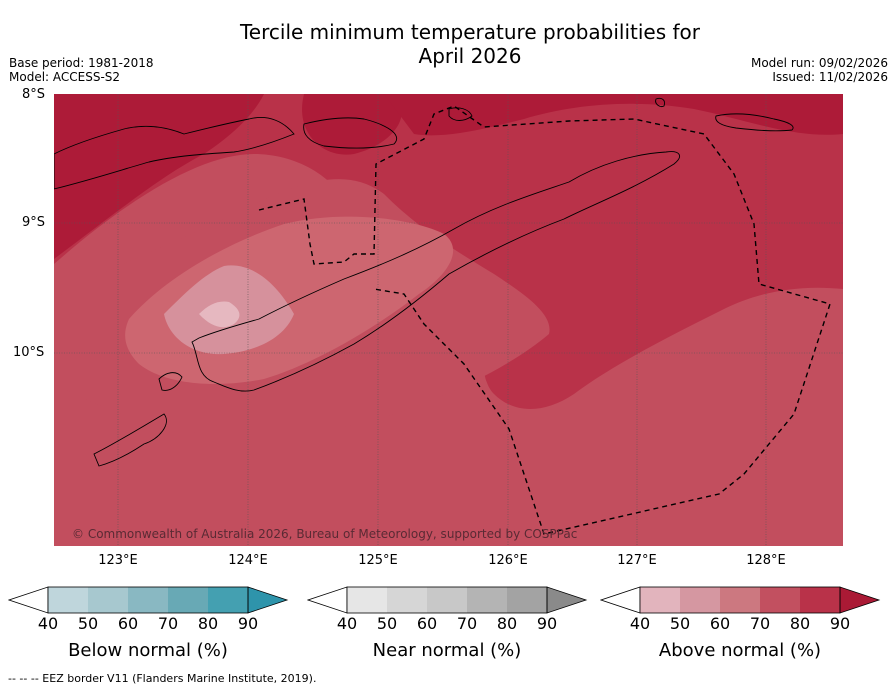 The width and height of the screenshot is (896, 690). What do you see at coordinates (547, 623) in the screenshot?
I see `tick-near-90: 90` at bounding box center [547, 623].